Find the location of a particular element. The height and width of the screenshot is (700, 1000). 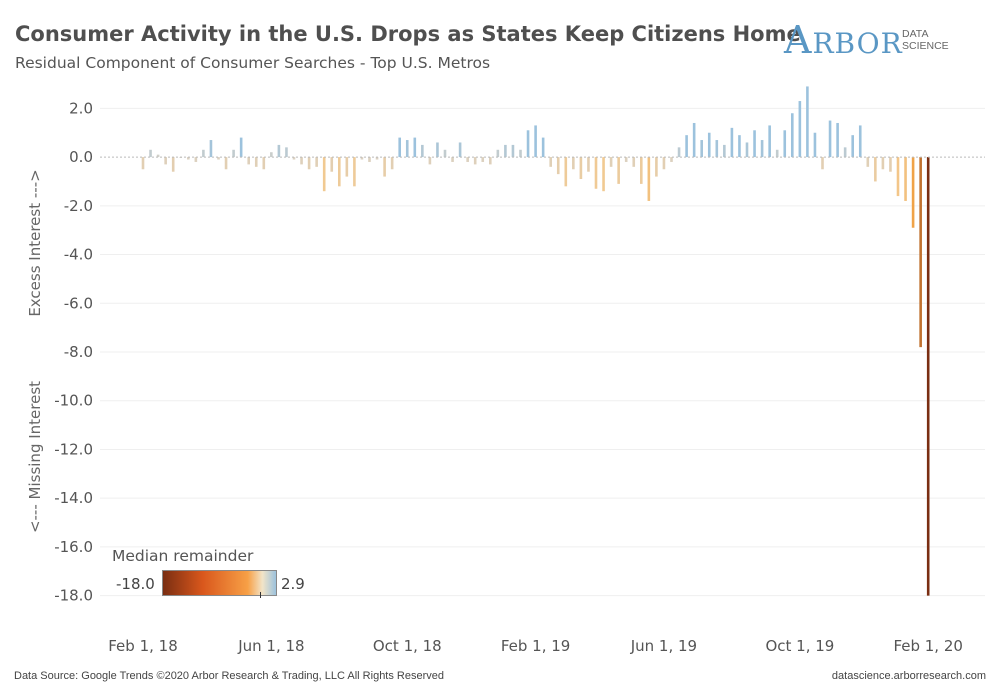

y-tick-label: -2.0 is located at coordinates (78, 206).